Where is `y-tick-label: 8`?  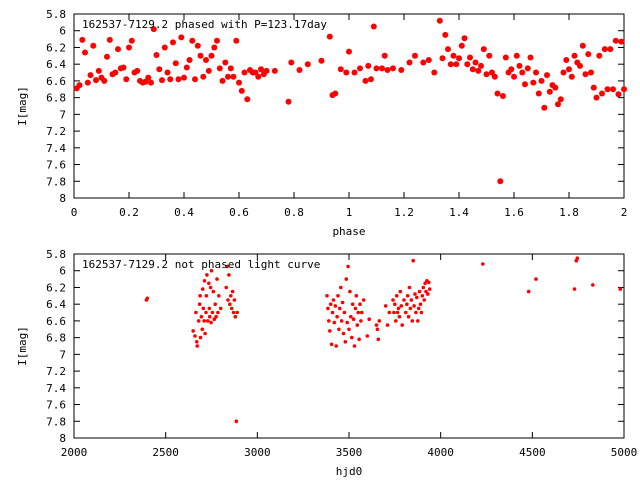 y-tick-label: 8 is located at coordinates (62, 198).